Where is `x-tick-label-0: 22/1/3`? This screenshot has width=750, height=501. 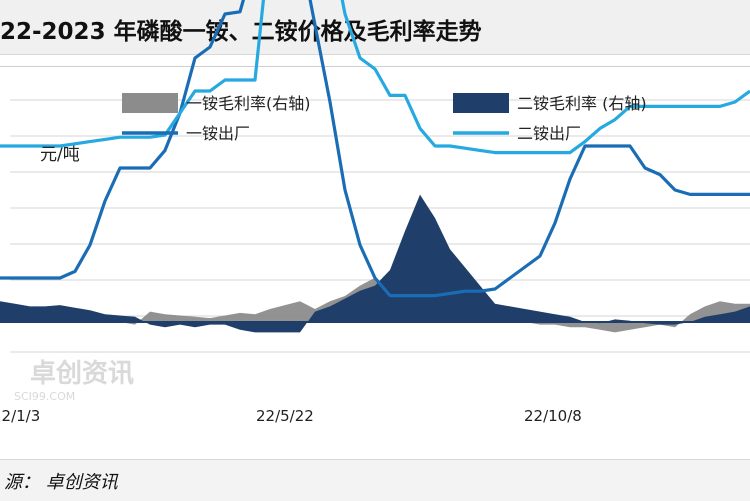 x-tick-label-0: 22/1/3 is located at coordinates (20, 416).